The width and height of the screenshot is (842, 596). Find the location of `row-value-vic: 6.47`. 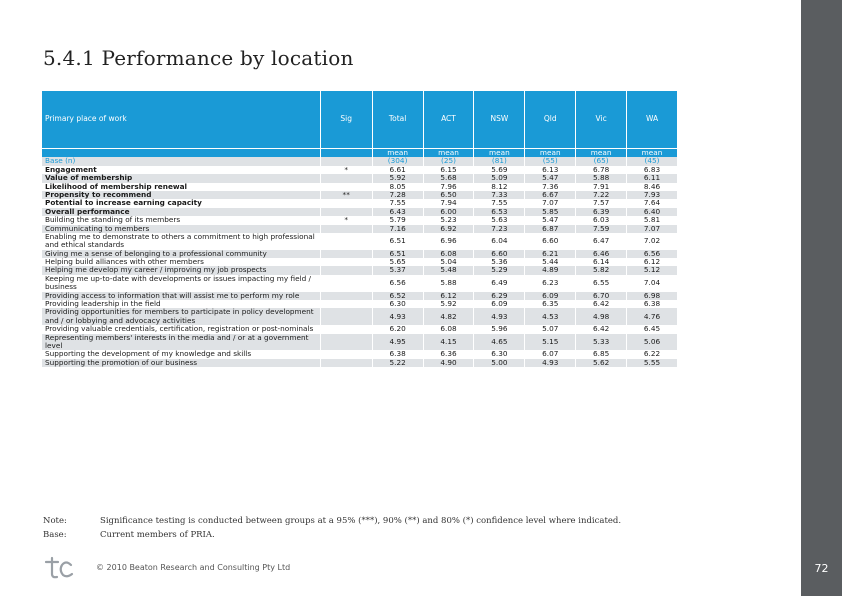

row-value-vic: 6.47 is located at coordinates (601, 241).